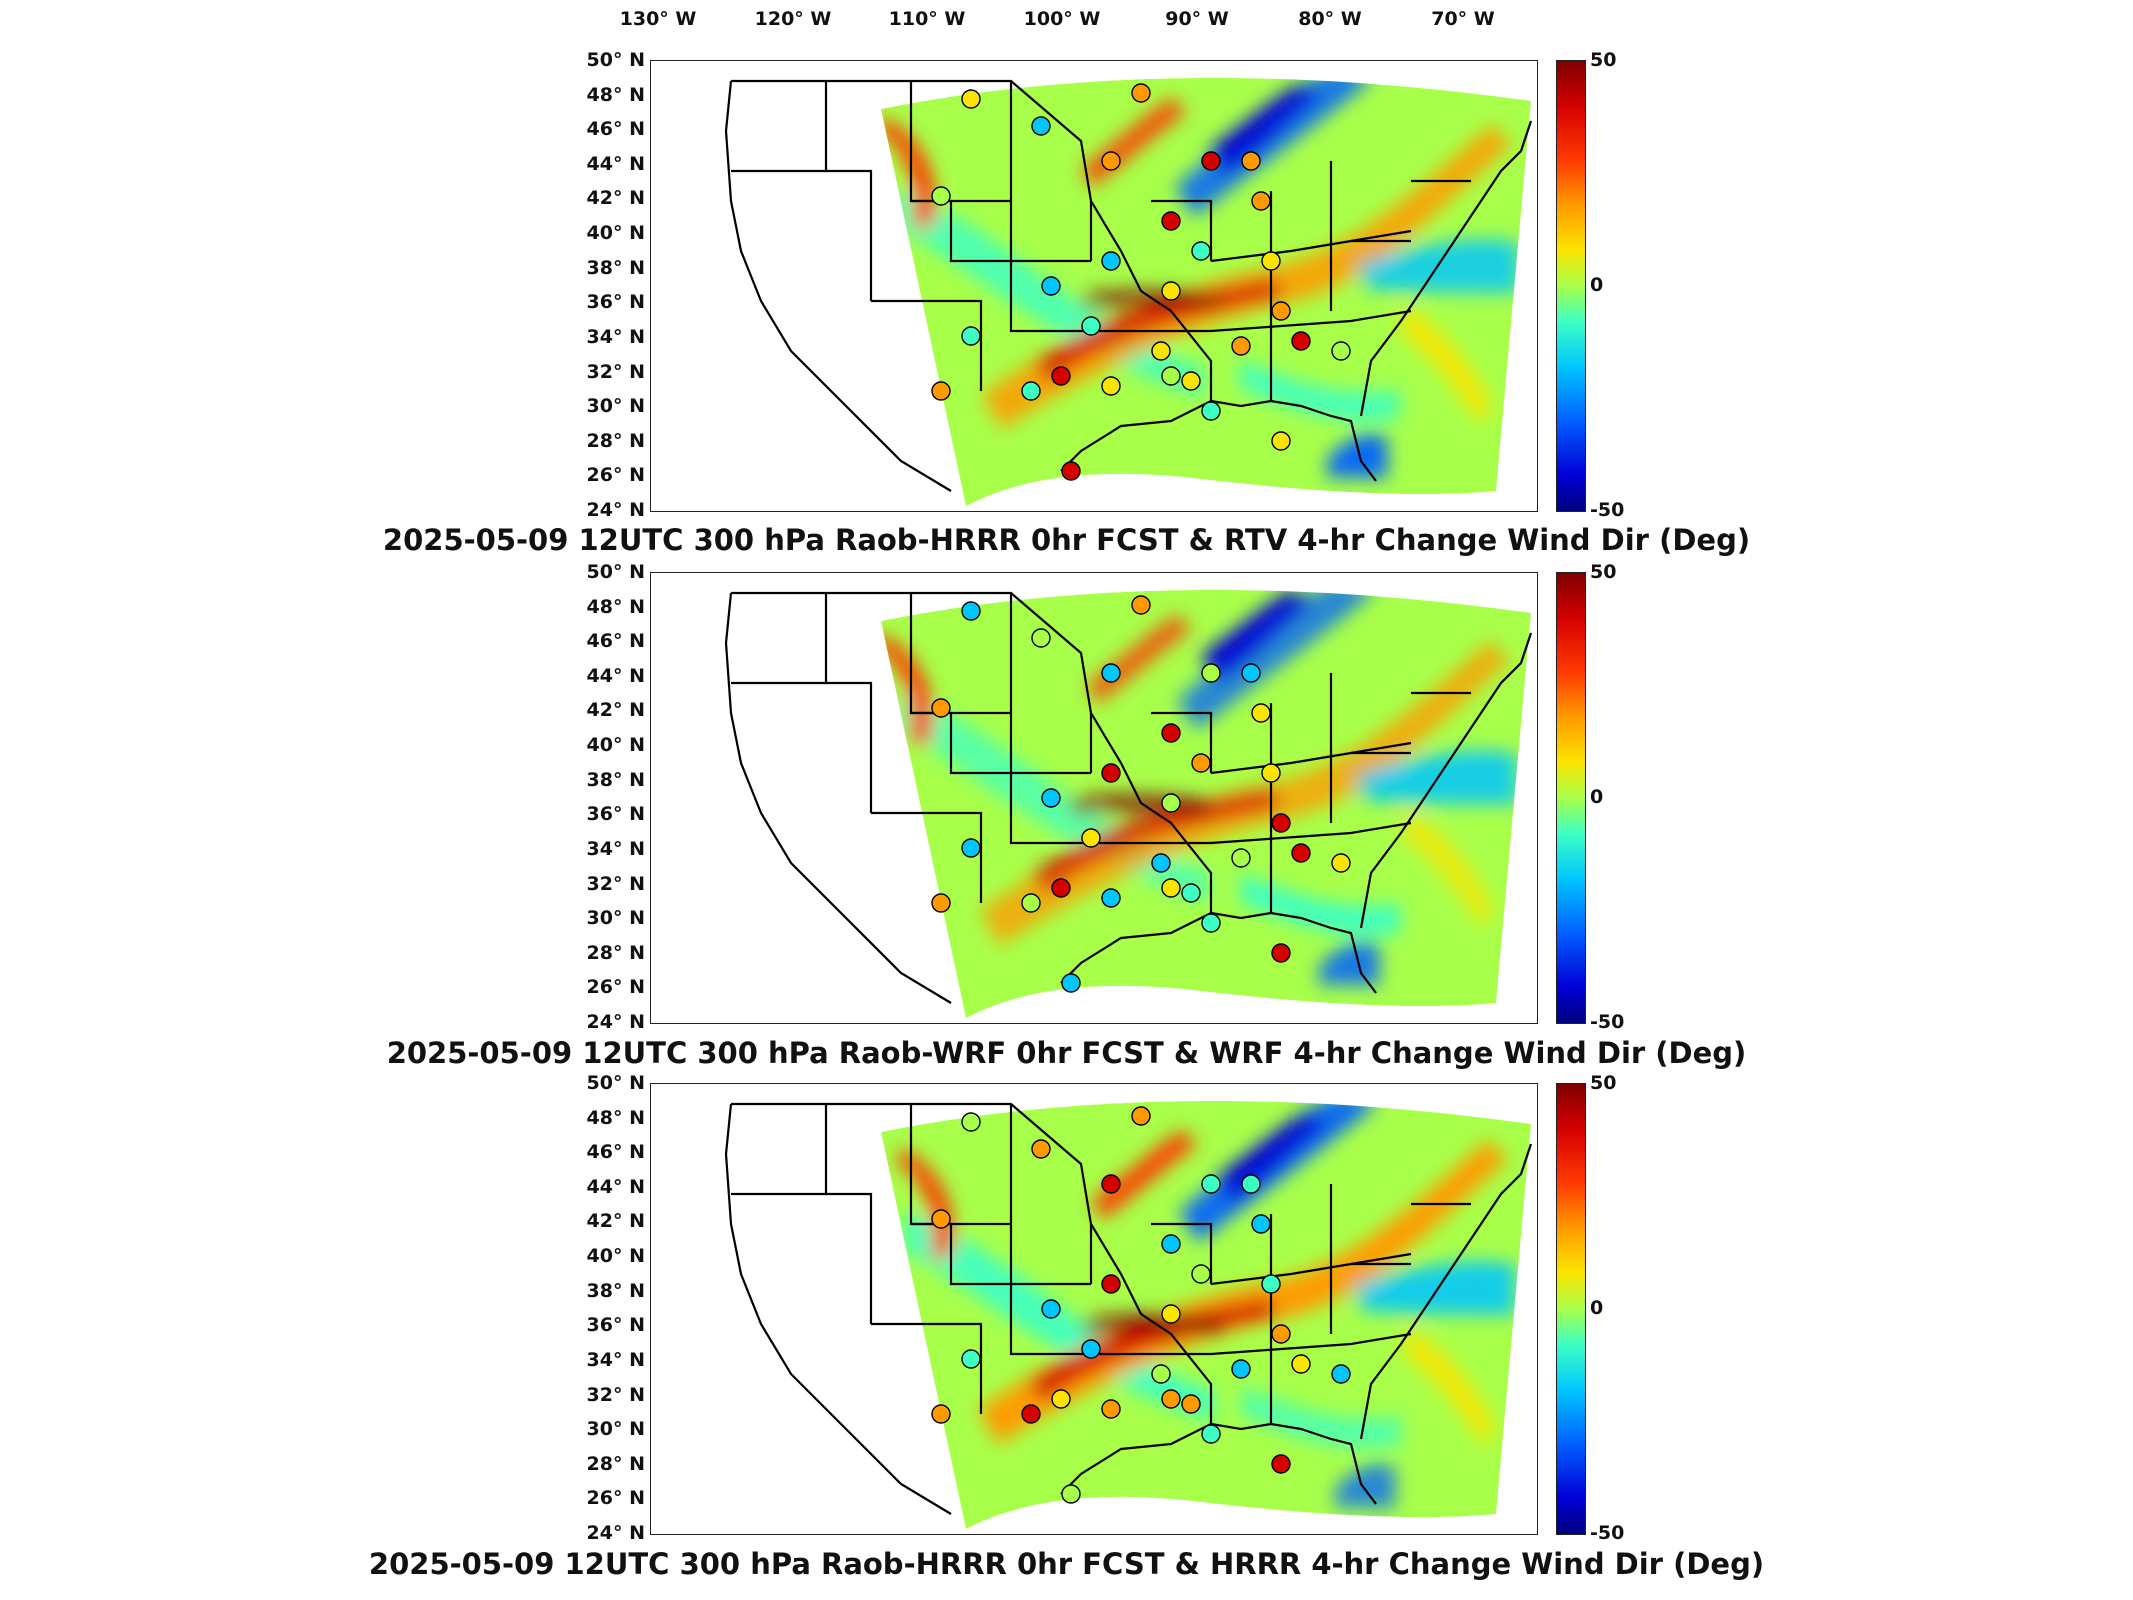 This screenshot has width=2133, height=1600. Describe the element at coordinates (615, 163) in the screenshot. I see `lat-label: 44° N` at that location.